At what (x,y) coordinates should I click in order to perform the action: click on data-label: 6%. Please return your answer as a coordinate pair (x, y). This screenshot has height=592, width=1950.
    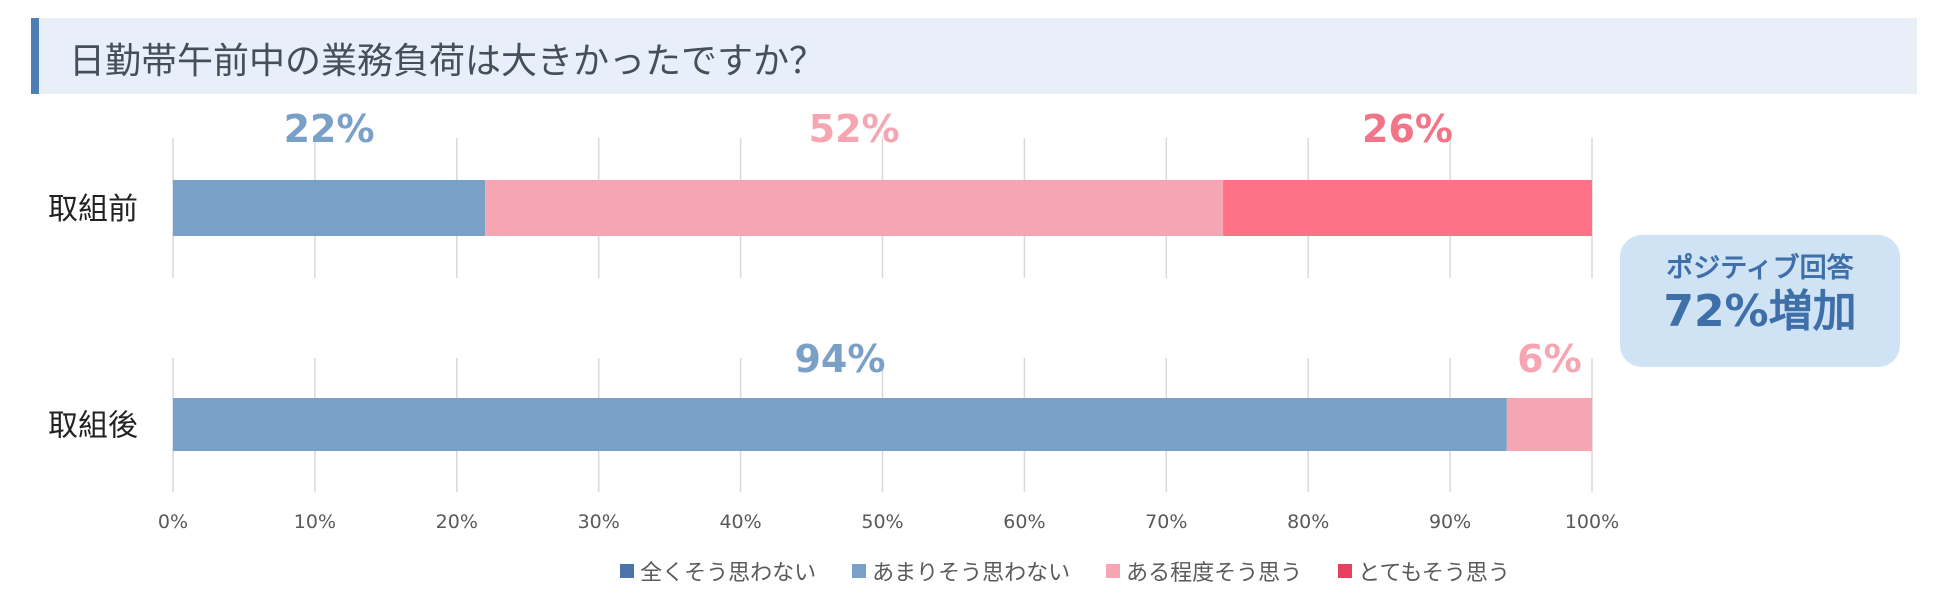
    Looking at the image, I should click on (1549, 359).